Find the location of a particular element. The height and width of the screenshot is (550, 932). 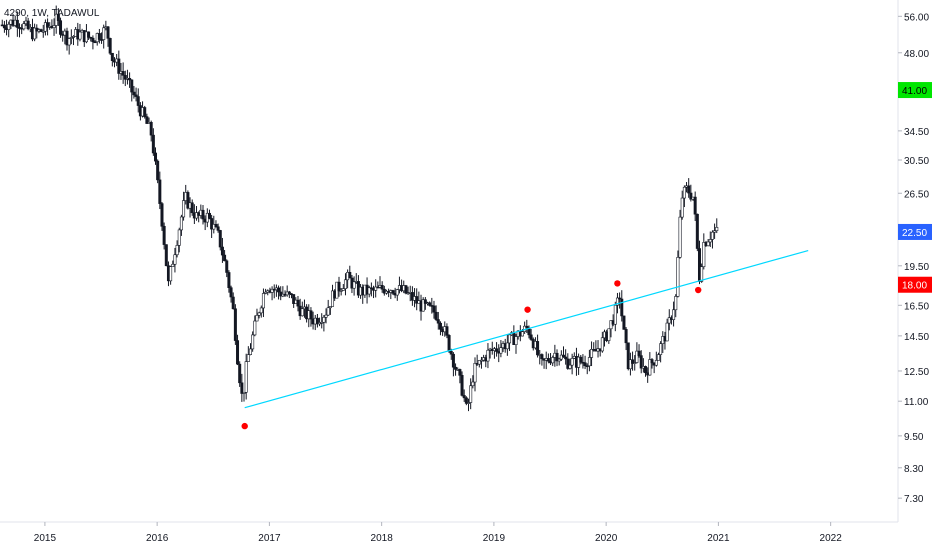

y-tick-label: 7.30 is located at coordinates (914, 499).